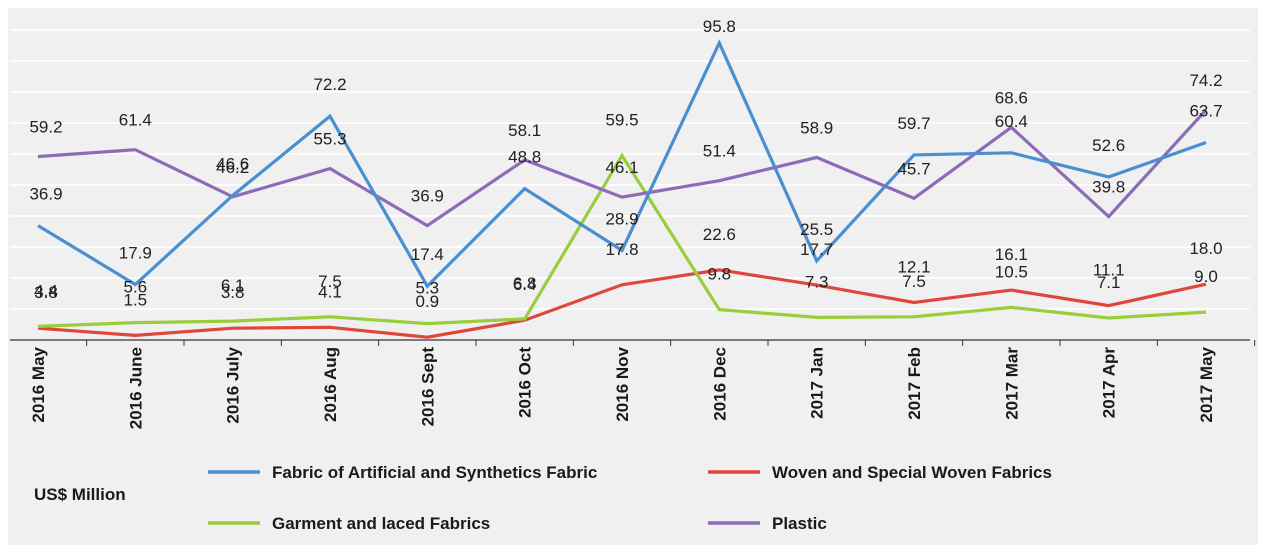  What do you see at coordinates (719, 234) in the screenshot?
I see `data-label: 22.6` at bounding box center [719, 234].